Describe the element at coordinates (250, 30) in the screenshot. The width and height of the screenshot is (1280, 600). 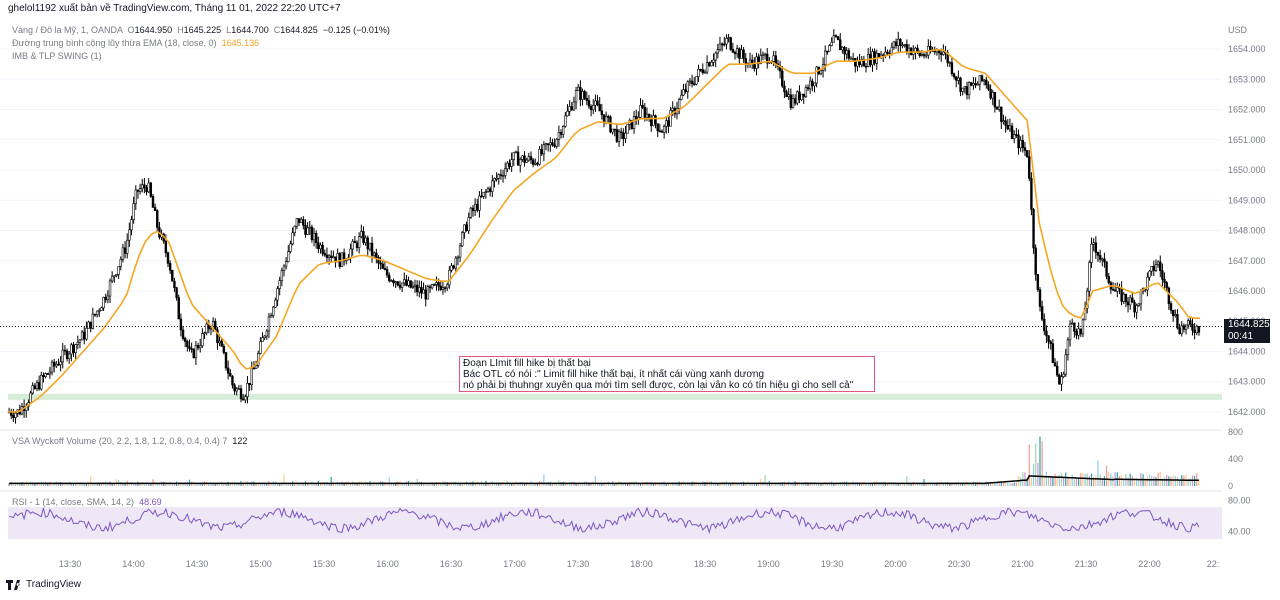
I see `low-value: 1644.700` at that location.